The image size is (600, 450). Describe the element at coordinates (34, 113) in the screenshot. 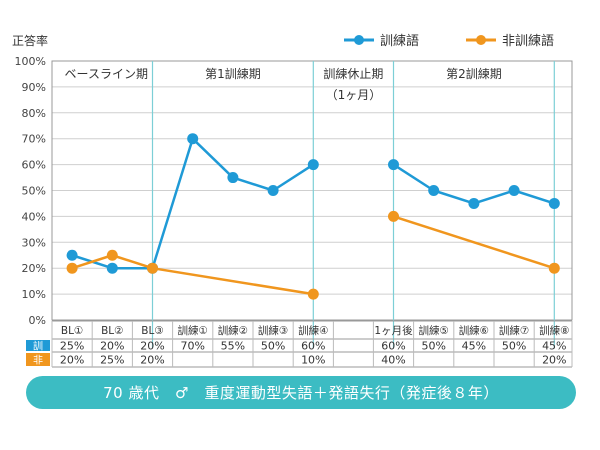

I see `y-tick-label: 80%` at that location.